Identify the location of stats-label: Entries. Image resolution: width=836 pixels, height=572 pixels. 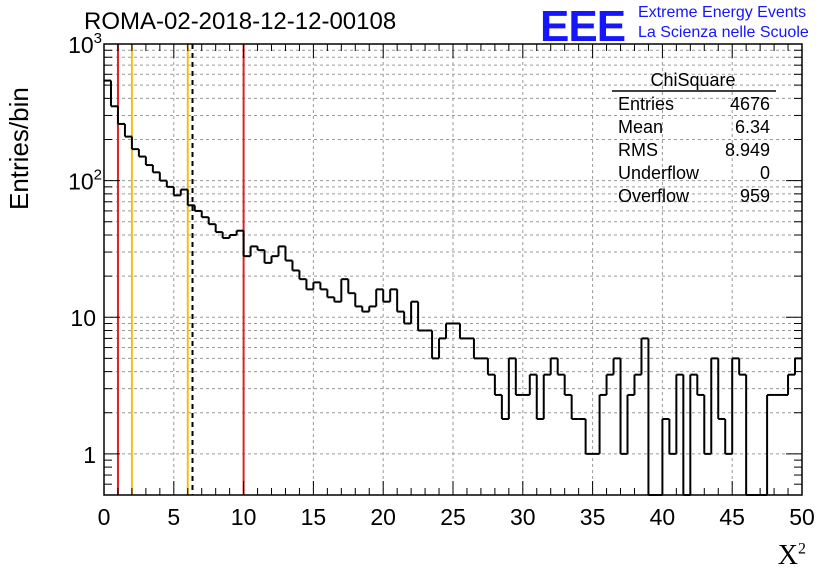
(646, 104).